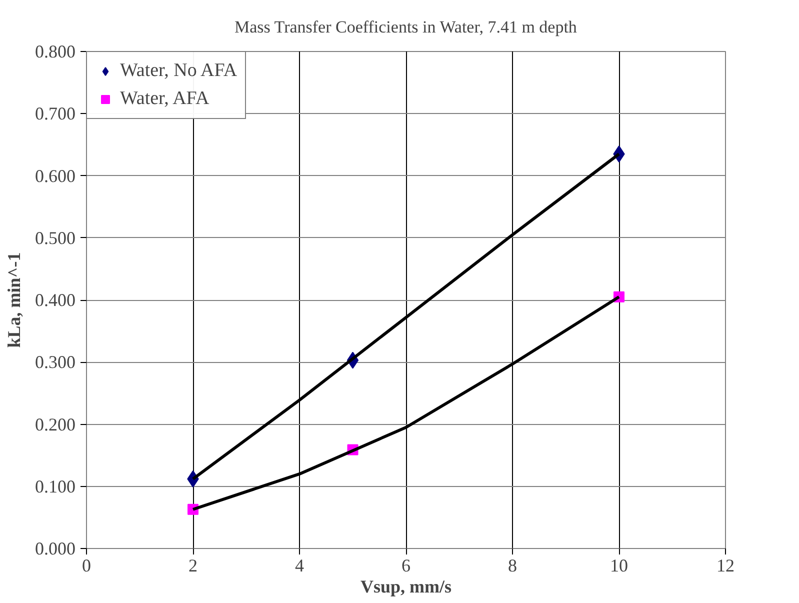 Image resolution: width=799 pixels, height=603 pixels. What do you see at coordinates (55, 52) in the screenshot?
I see `y-tick-label: 0.800` at bounding box center [55, 52].